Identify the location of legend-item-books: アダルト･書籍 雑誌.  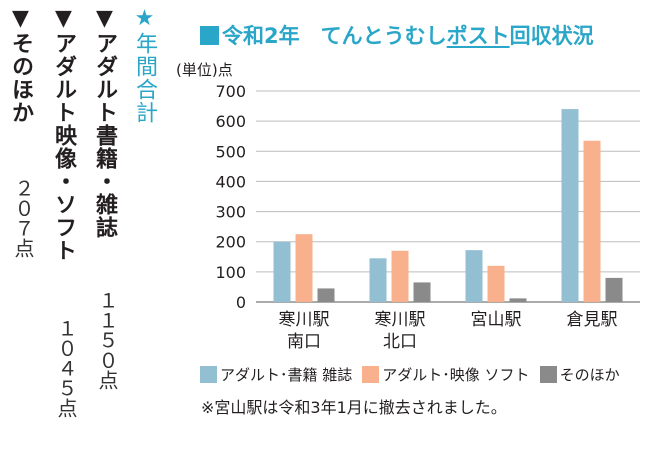
(276, 374).